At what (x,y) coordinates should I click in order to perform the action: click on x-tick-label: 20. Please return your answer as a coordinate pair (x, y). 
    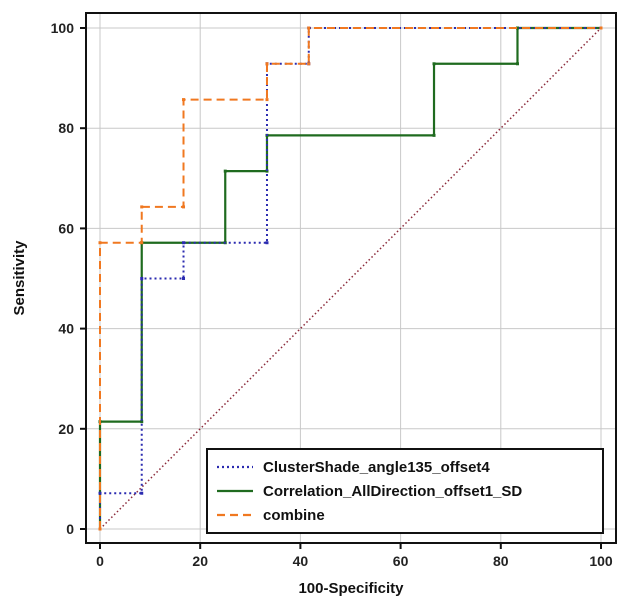
    Looking at the image, I should click on (200, 561).